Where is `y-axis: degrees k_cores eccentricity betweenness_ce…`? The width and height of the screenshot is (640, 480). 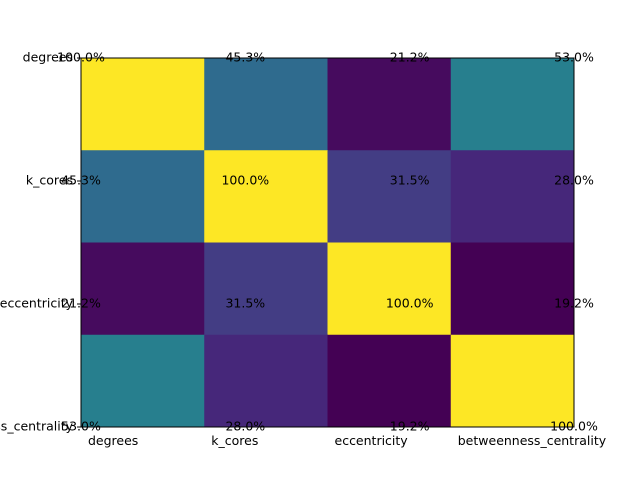 y-axis: degrees k_cores eccentricity betweenness_ce… is located at coordinates (40, 242).